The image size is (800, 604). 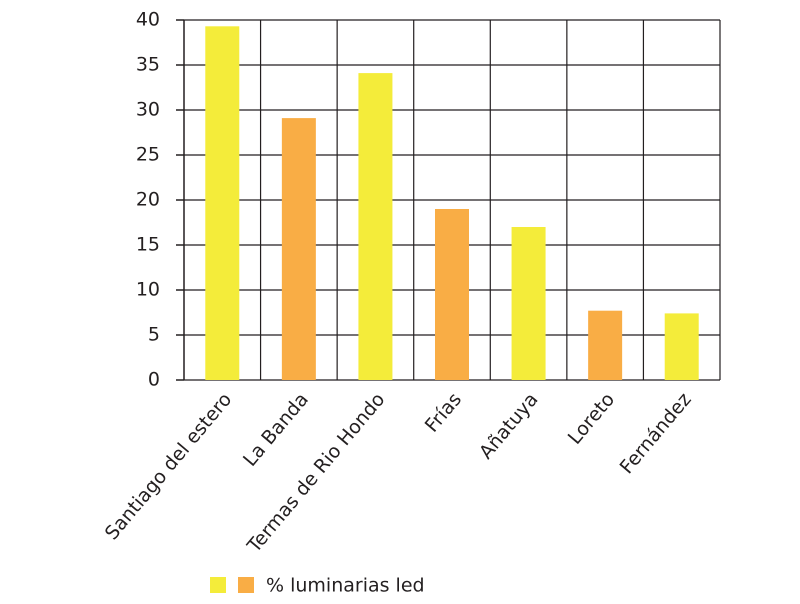 What do you see at coordinates (443, 413) in the screenshot?
I see `x-tick-label: Frías` at bounding box center [443, 413].